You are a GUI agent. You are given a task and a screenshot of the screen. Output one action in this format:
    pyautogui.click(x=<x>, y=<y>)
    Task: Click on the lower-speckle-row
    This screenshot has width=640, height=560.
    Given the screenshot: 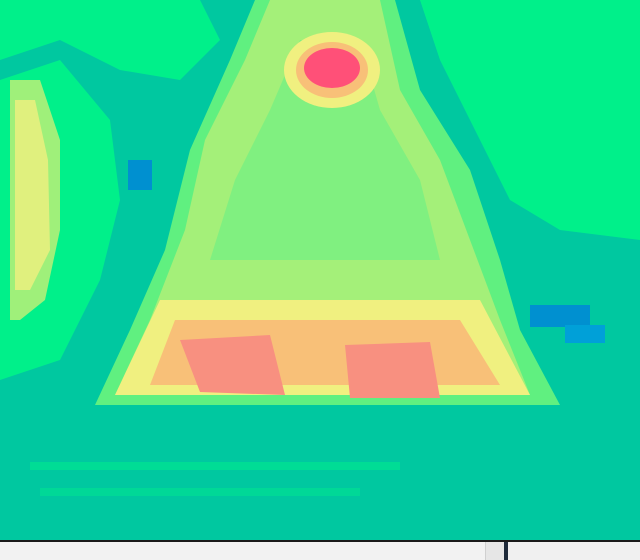 What is the action you would take?
    pyautogui.click(x=215, y=466)
    